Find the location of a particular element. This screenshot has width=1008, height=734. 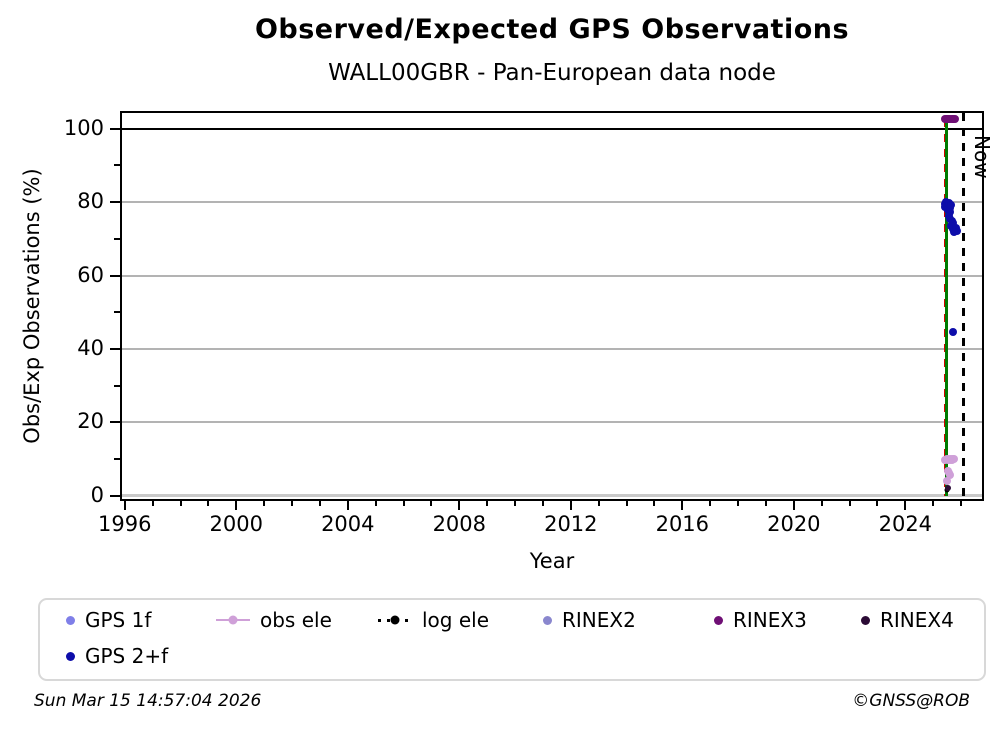

legend-item-gps-2-f: GPS 2+f is located at coordinates (117, 656).